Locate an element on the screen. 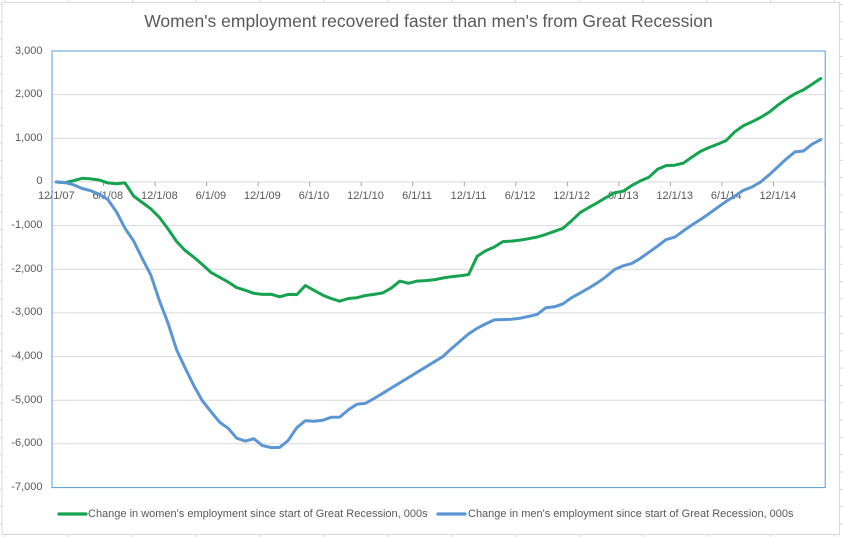 This screenshot has height=537, width=843. svg-text: 12/1/08 is located at coordinates (159, 196).